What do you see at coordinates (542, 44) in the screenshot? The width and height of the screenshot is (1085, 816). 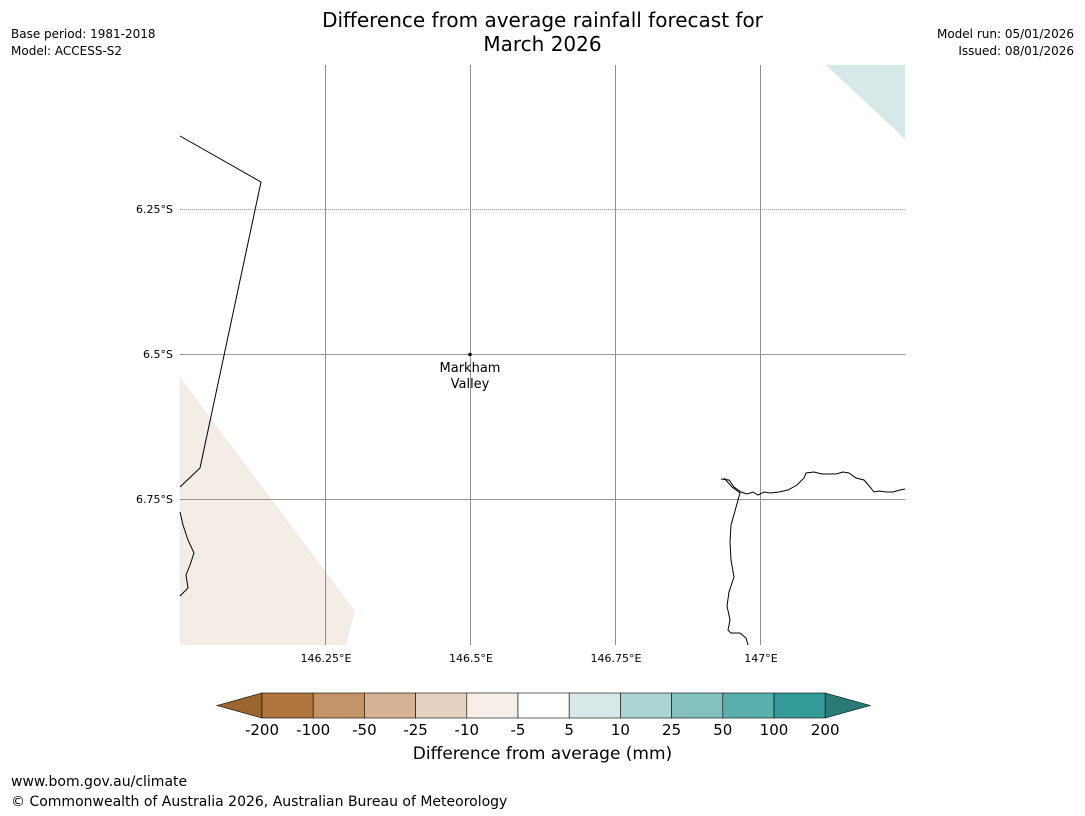 I see `title-line-2: March 2026` at bounding box center [542, 44].